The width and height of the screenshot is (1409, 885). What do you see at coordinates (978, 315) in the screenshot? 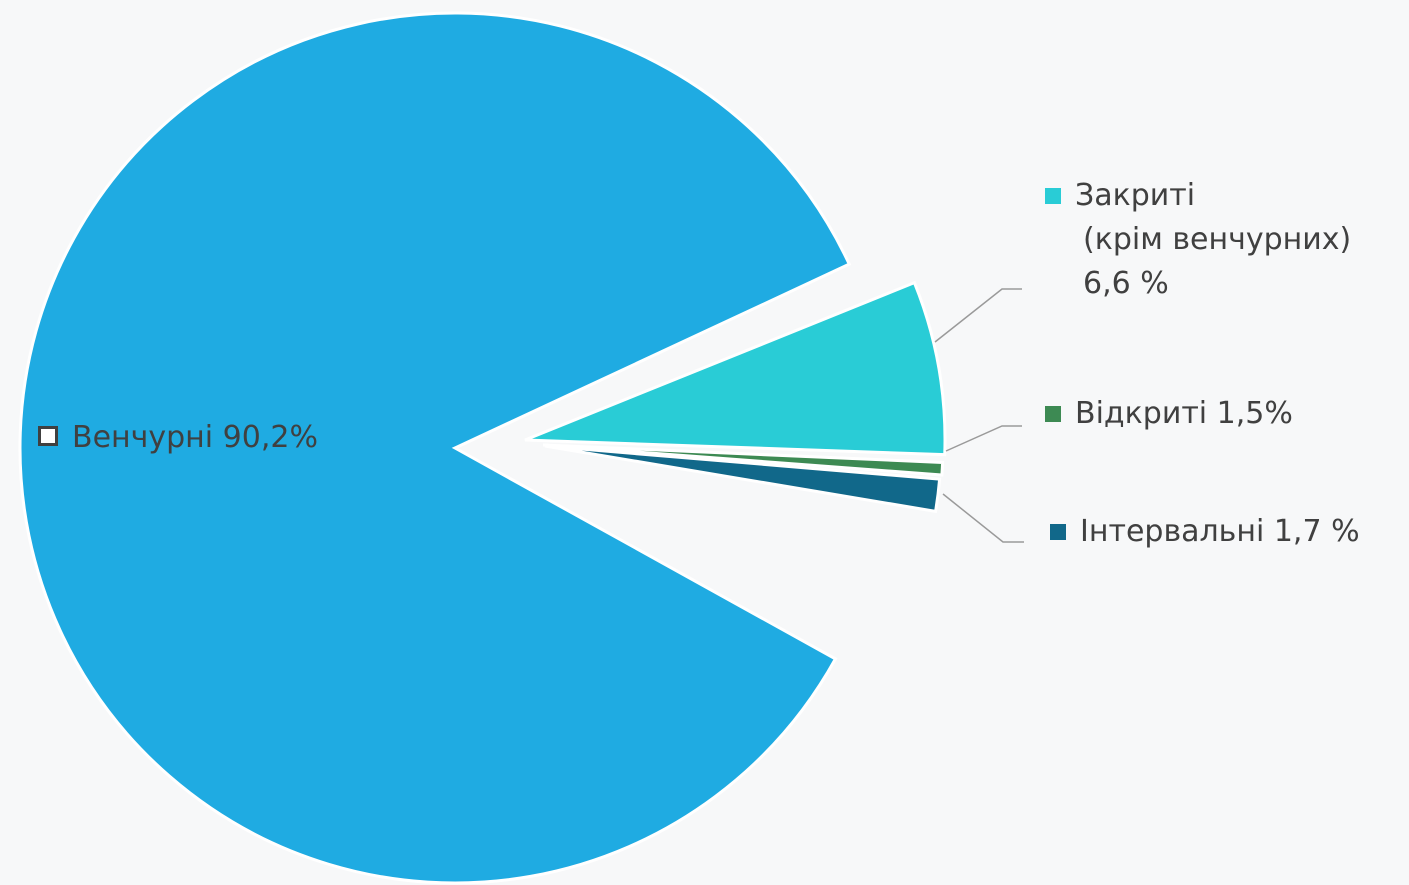
I see `leader-line-closed` at bounding box center [978, 315].